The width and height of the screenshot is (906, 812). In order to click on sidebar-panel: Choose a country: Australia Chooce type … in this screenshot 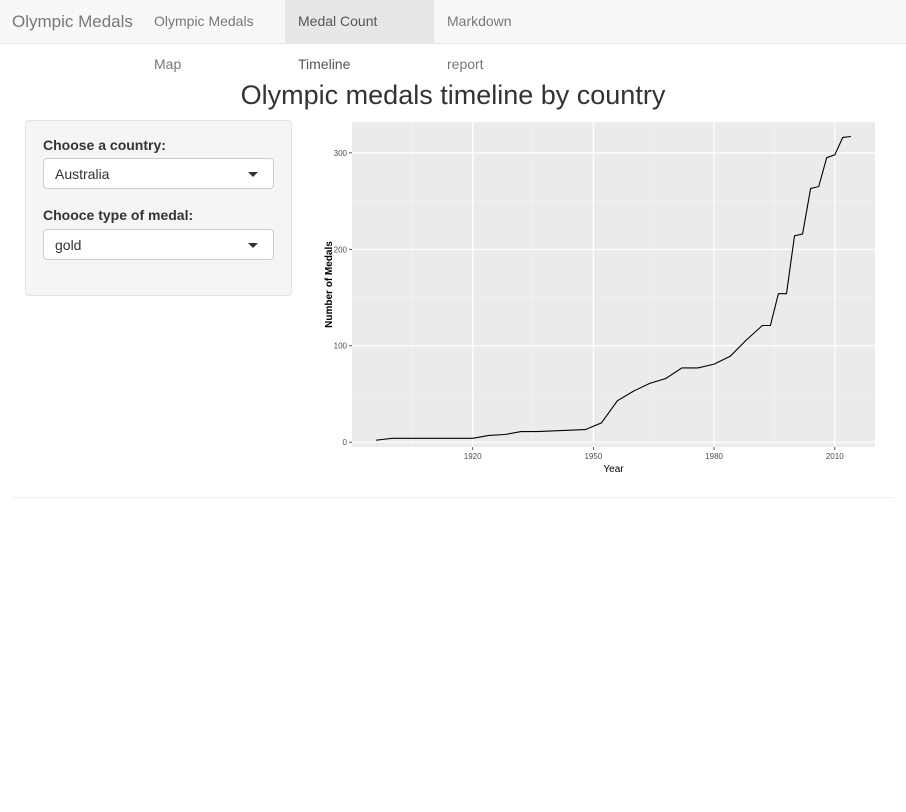, I will do `click(158, 208)`.